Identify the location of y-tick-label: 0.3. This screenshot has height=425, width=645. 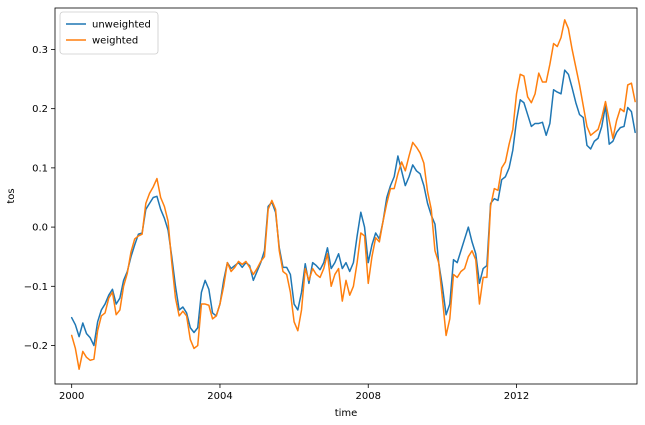
(40, 50).